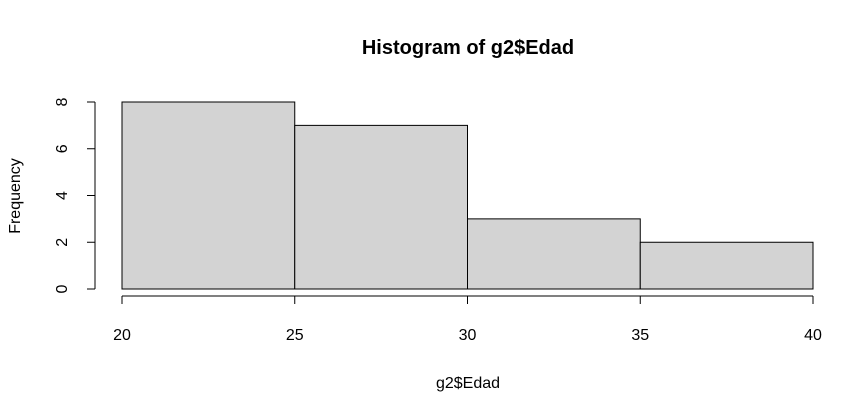 The height and width of the screenshot is (412, 867). Describe the element at coordinates (62, 242) in the screenshot. I see `y-tick-label: 2` at that location.